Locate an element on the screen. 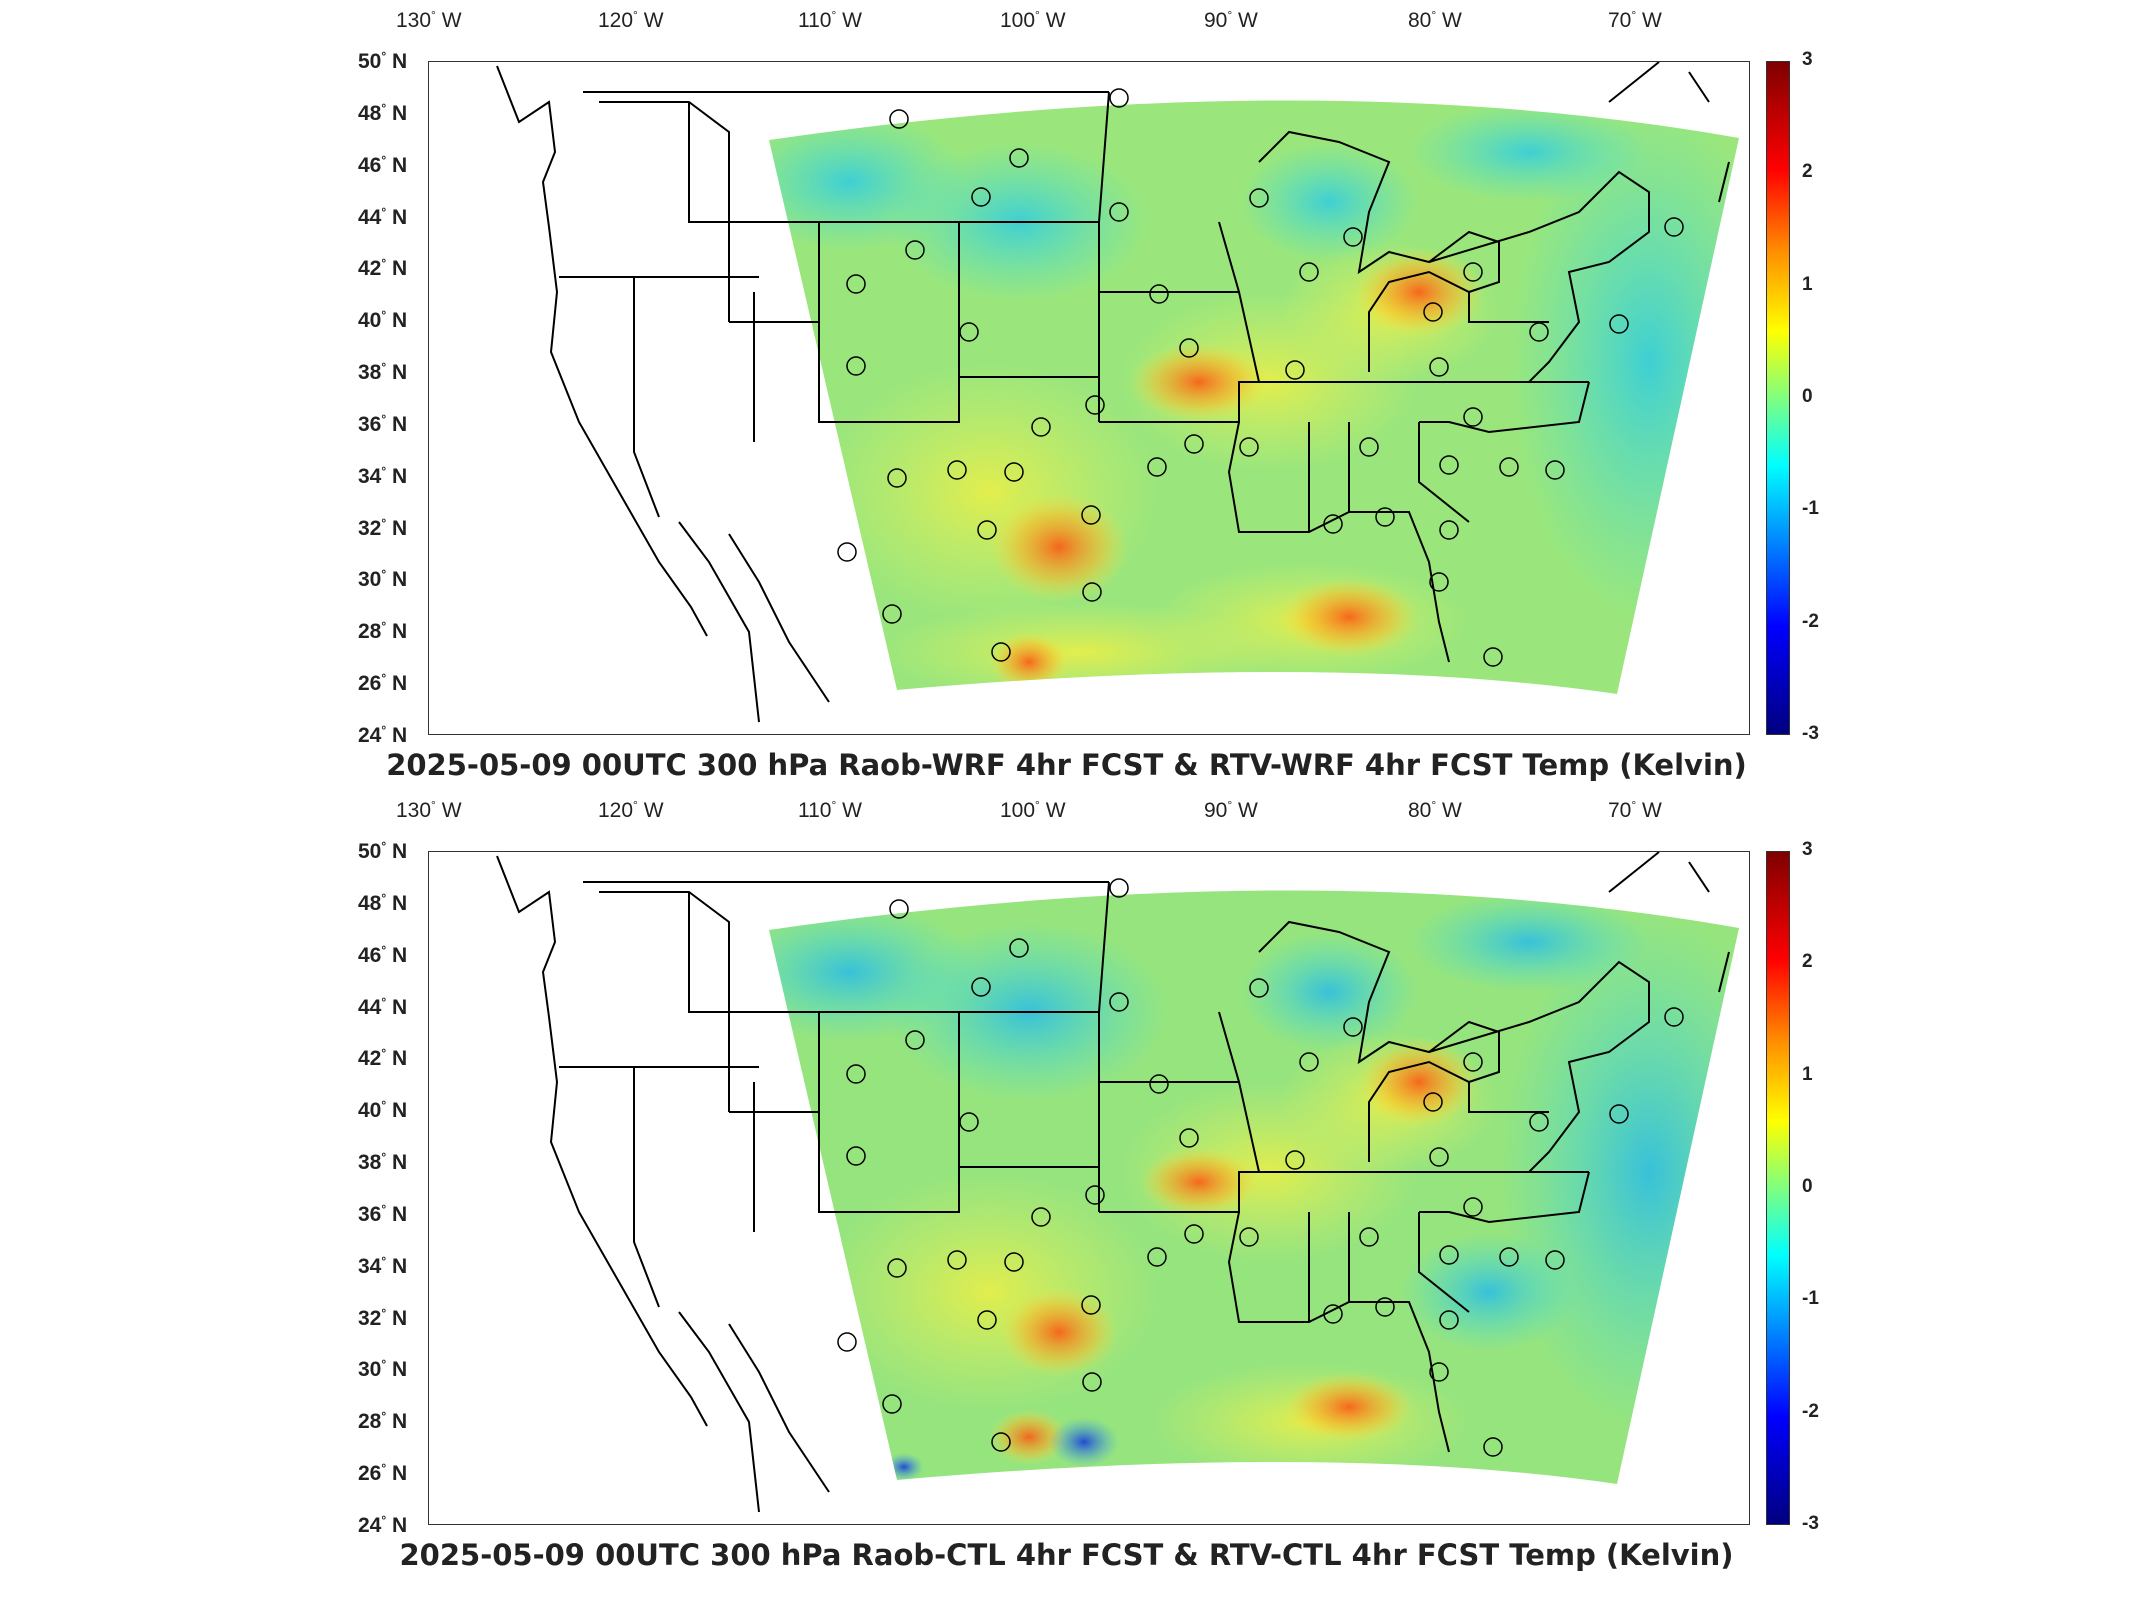 This screenshot has width=2133, height=1600. latitude-label-top: 40° N is located at coordinates (383, 320).